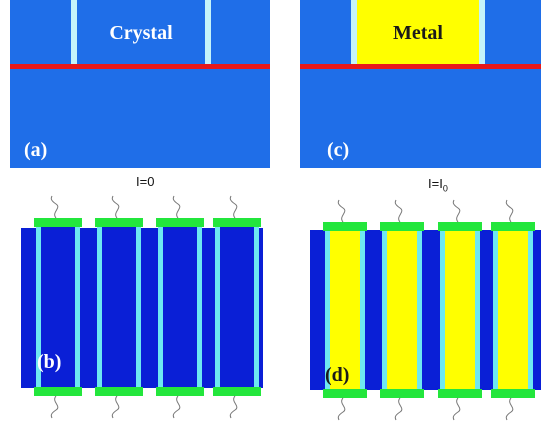 The height and width of the screenshot is (423, 549). Describe the element at coordinates (337, 375) in the screenshot. I see `panel-label-d: (d)` at that location.